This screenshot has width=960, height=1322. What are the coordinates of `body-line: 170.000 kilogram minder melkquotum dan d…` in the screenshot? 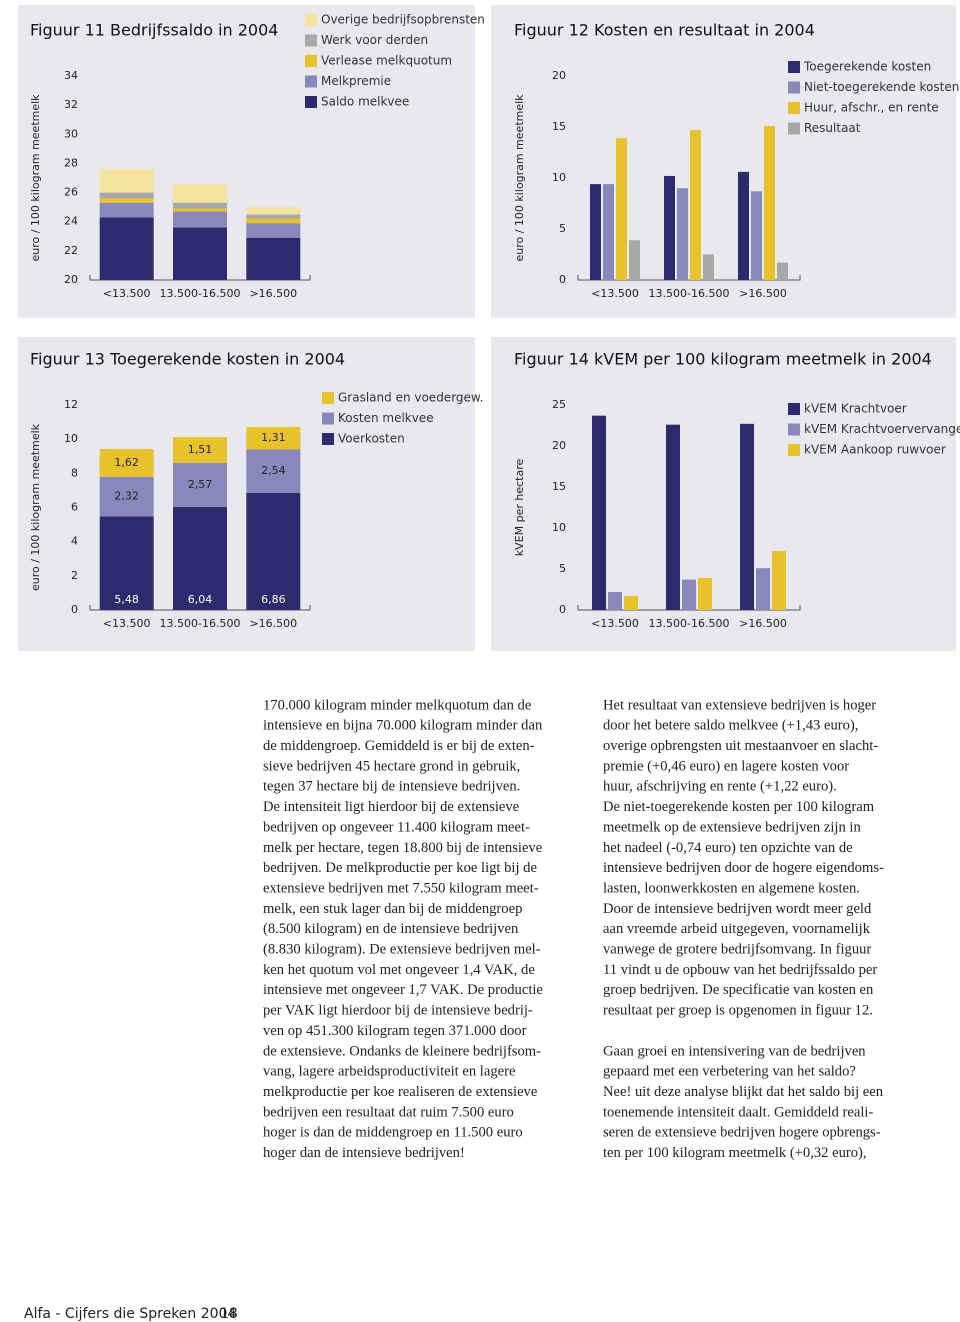 It's located at (397, 705).